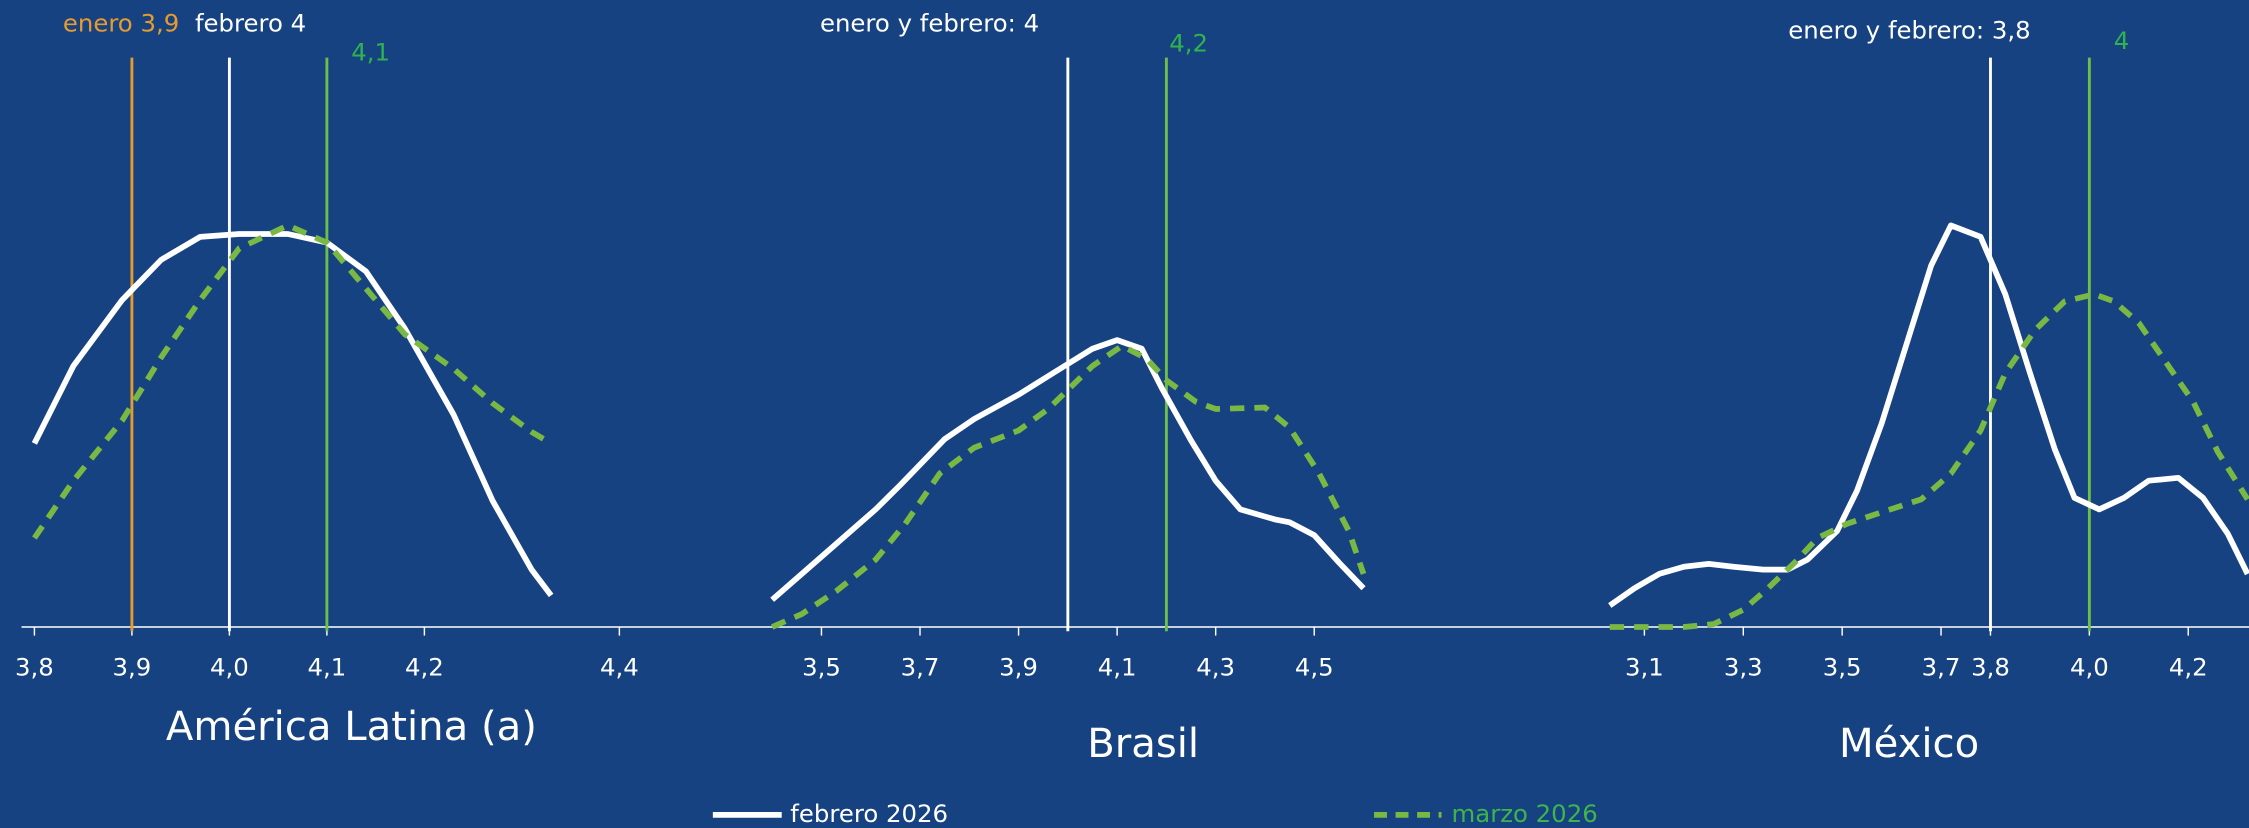 The image size is (2249, 828). What do you see at coordinates (250, 23) in the screenshot?
I see `reference-label: febrero 4` at bounding box center [250, 23].